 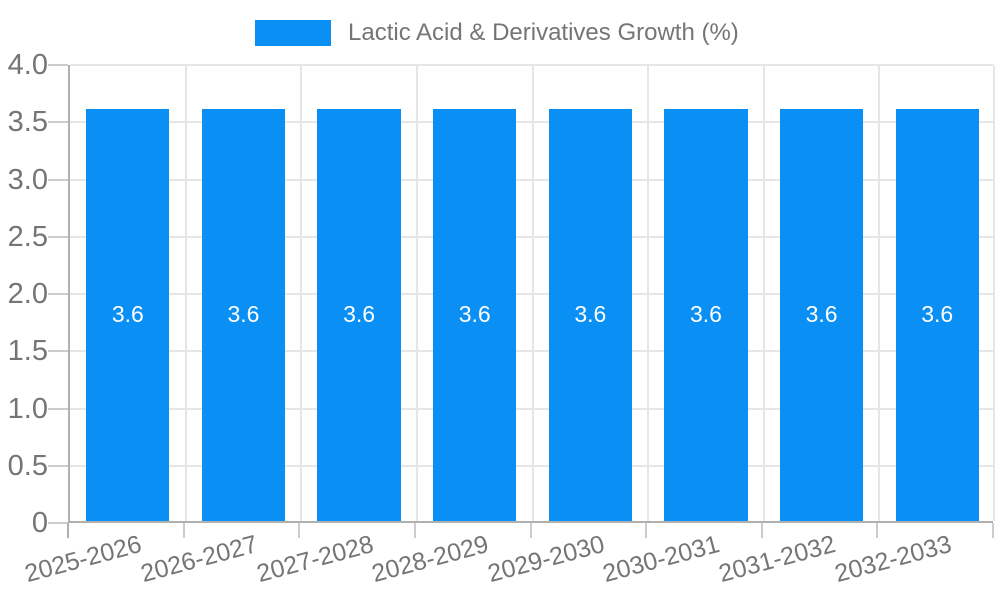 I want to click on legend-label: Lactic Acid & Derivatives Growth (%), so click(x=543, y=32).